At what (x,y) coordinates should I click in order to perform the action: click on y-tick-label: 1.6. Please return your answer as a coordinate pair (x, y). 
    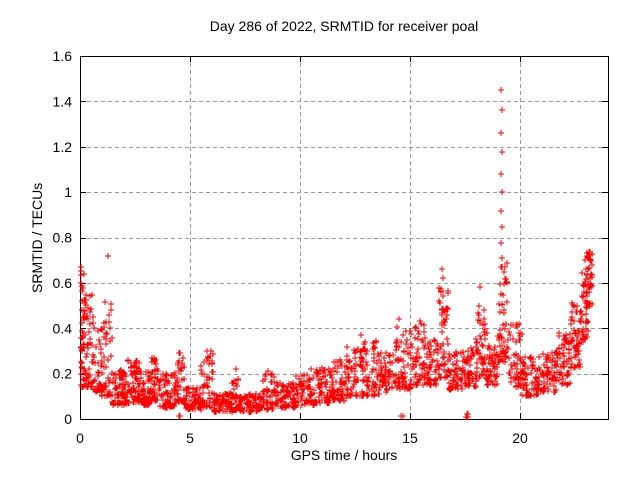
    Looking at the image, I should click on (63, 56).